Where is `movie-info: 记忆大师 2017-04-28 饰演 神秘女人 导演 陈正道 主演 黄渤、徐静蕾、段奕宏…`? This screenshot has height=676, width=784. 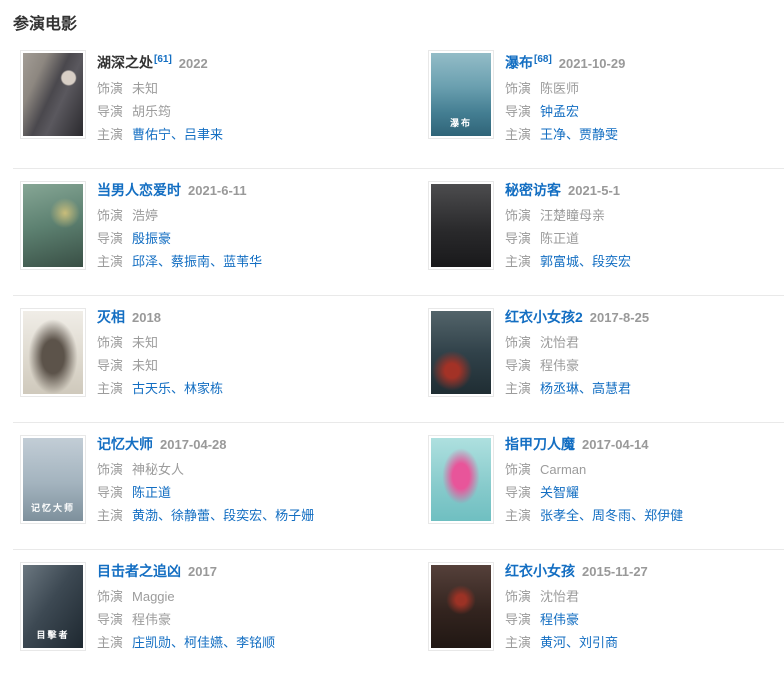 movie-info: 记忆大师 2017-04-28 饰演 神秘女人 导演 陈正道 主演 黄渤、徐静蕾、段奕宏… is located at coordinates (205, 481).